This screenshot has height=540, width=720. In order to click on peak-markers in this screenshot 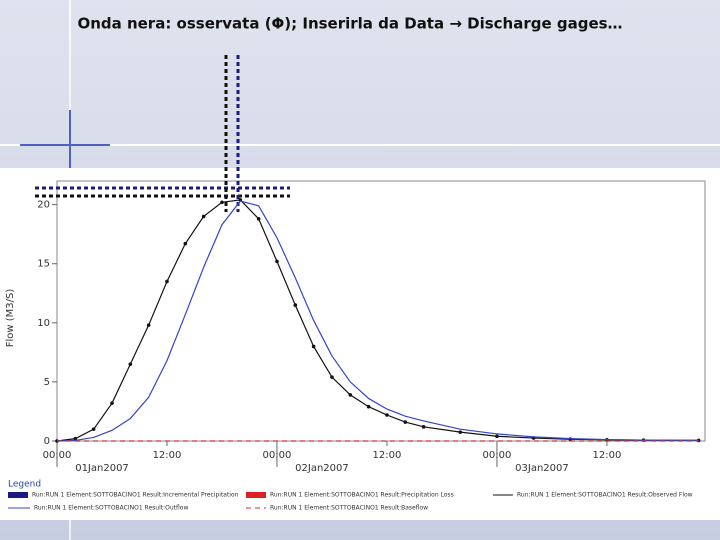, I will do `click(162, 133)`.